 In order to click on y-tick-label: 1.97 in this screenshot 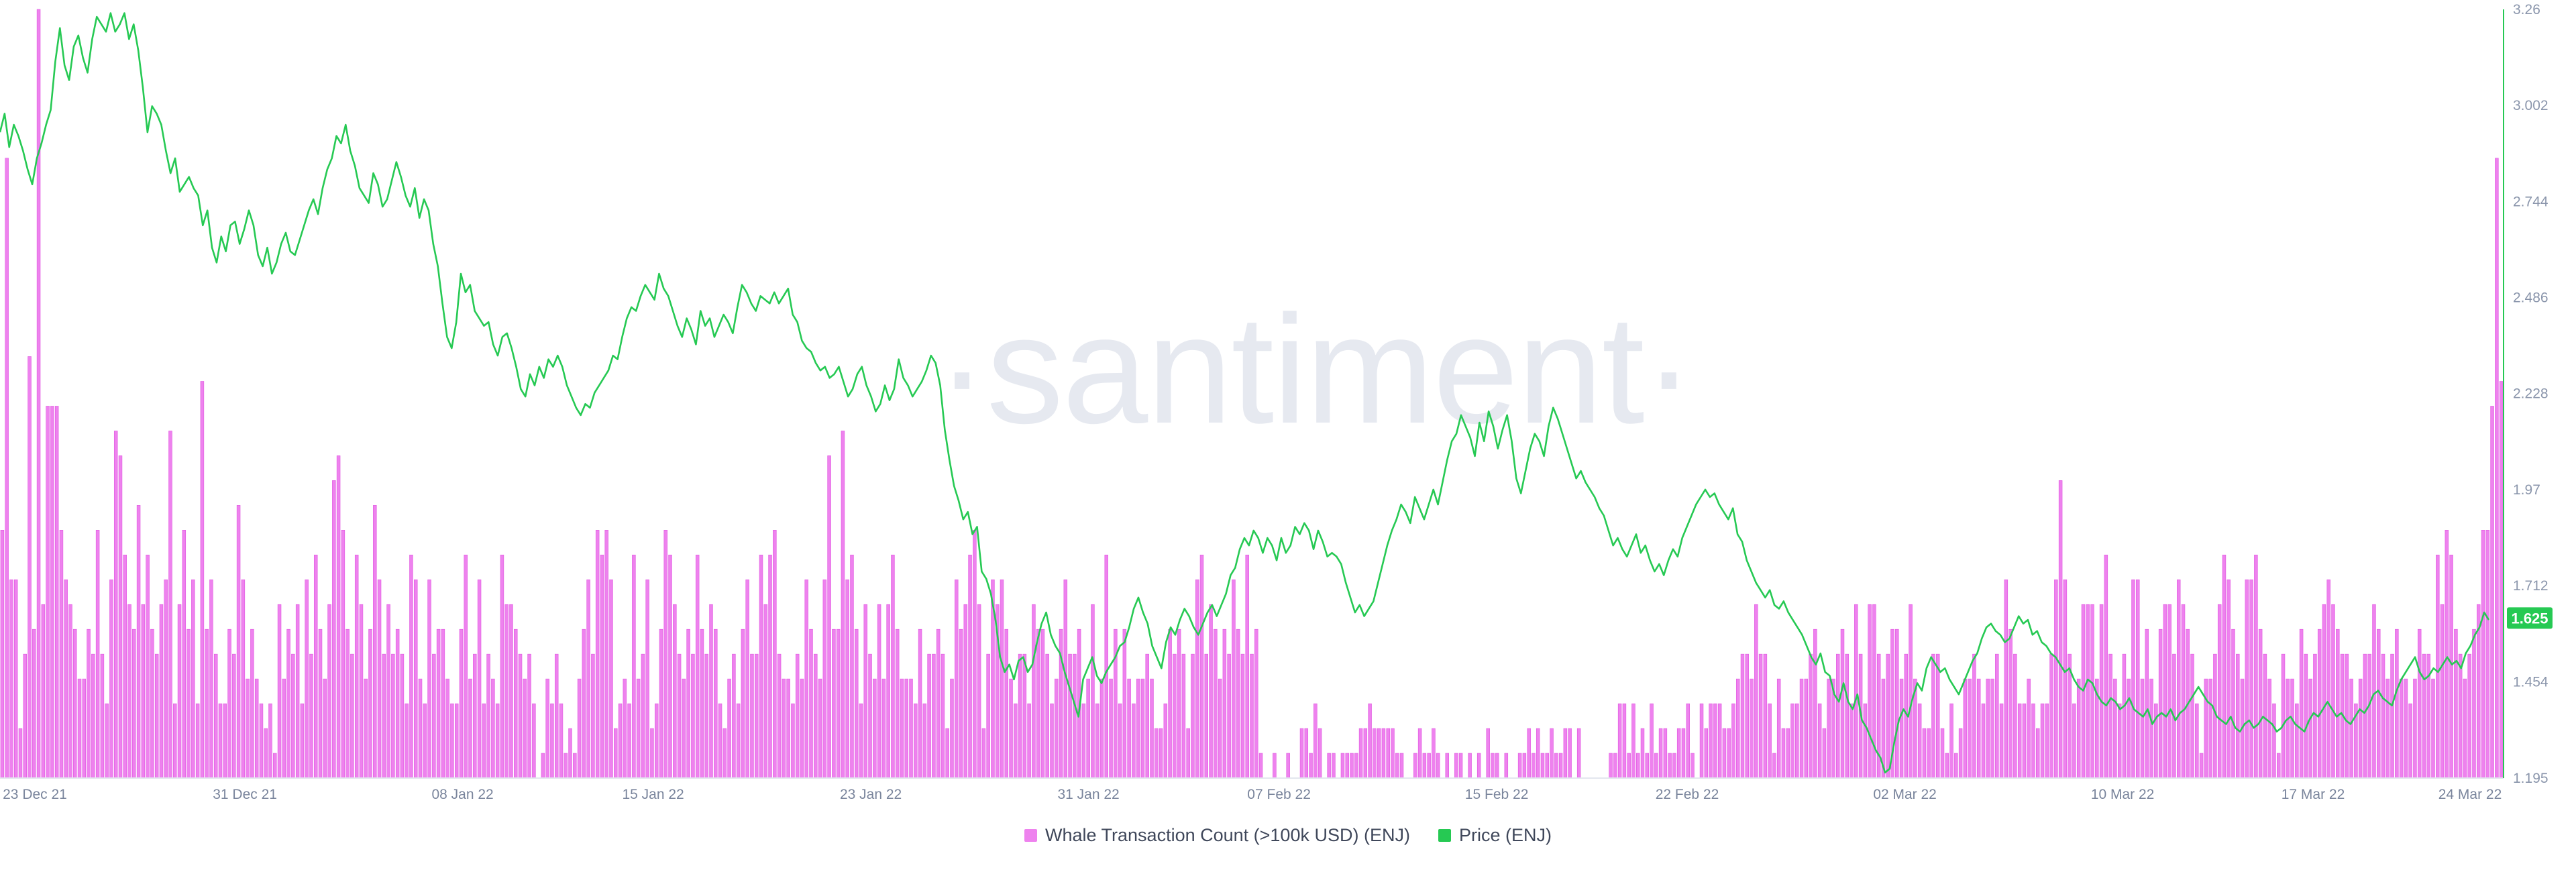, I will do `click(2526, 490)`.